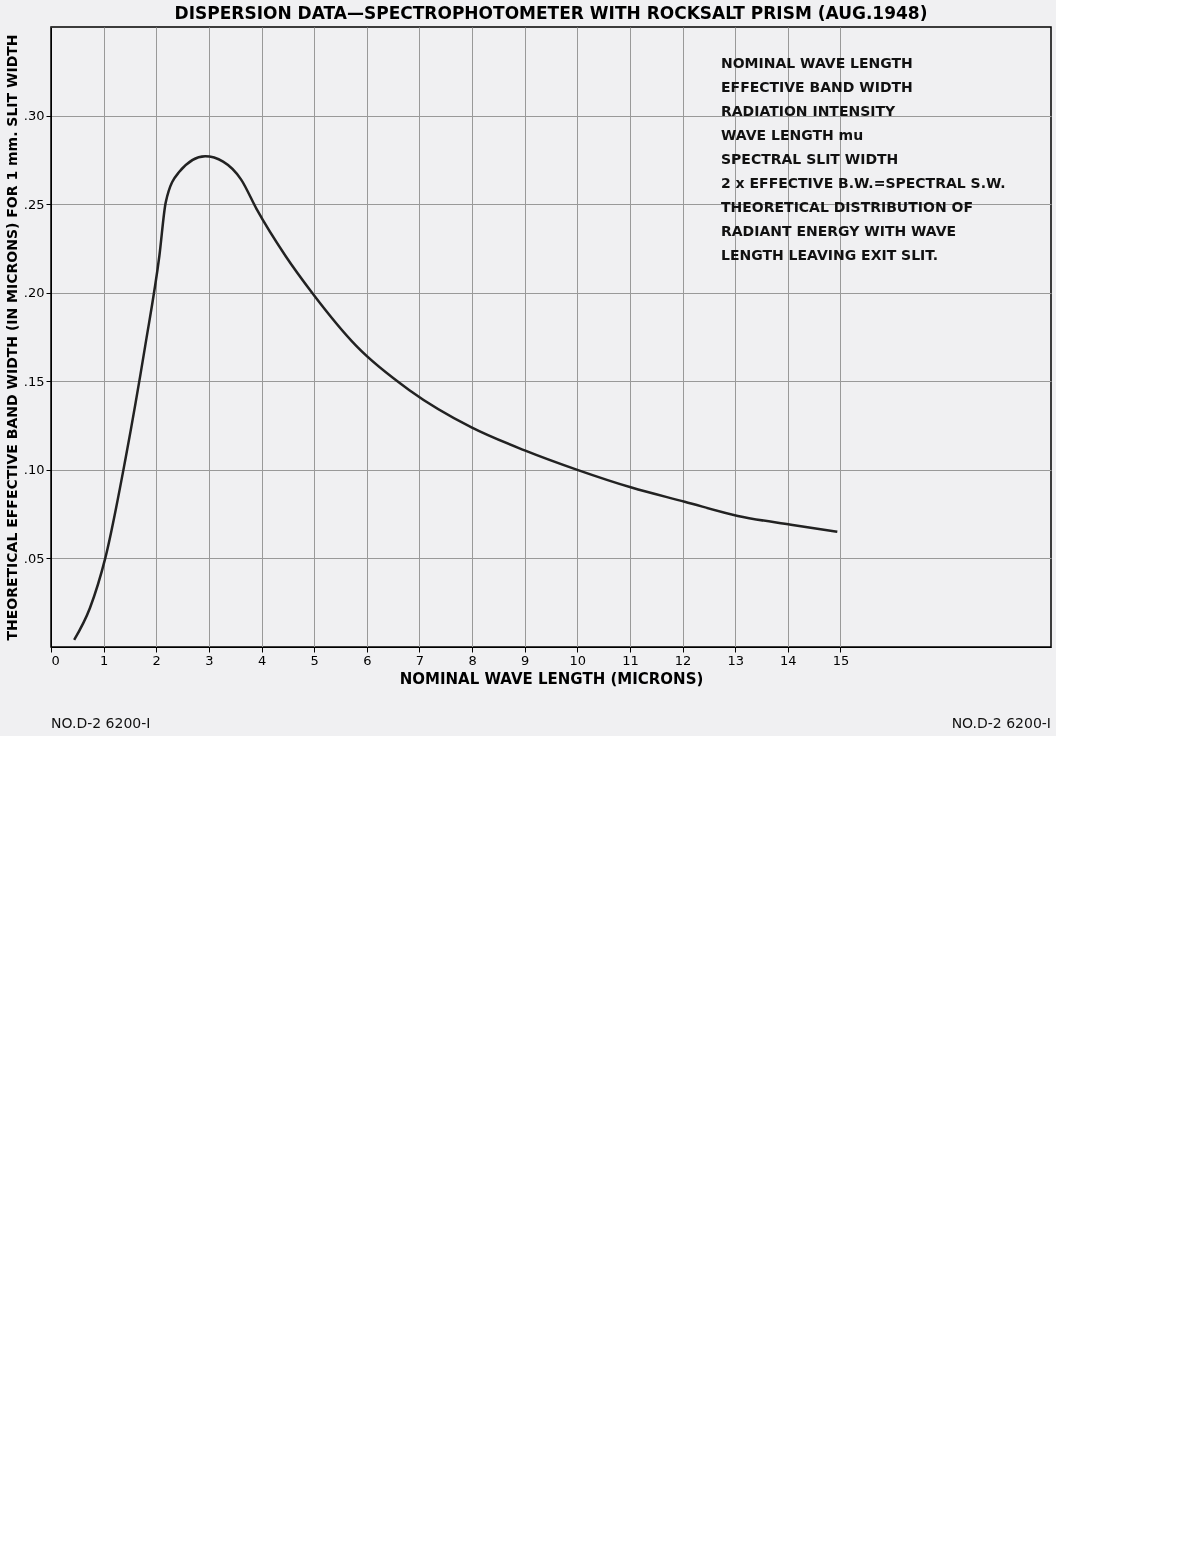 The height and width of the screenshot is (1541, 1200). What do you see at coordinates (262, 660) in the screenshot?
I see `x-tick-label: 4` at bounding box center [262, 660].